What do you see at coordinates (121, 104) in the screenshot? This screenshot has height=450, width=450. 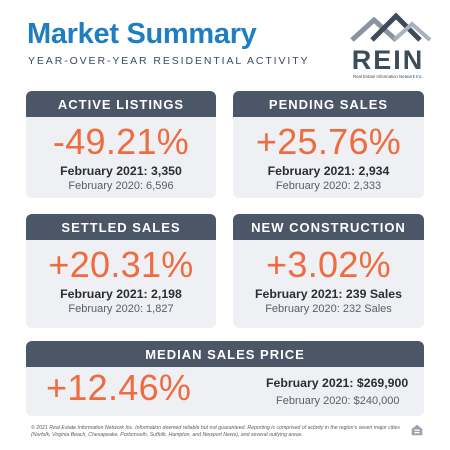 I see `card-title: ACTIVE LISTINGS` at bounding box center [121, 104].